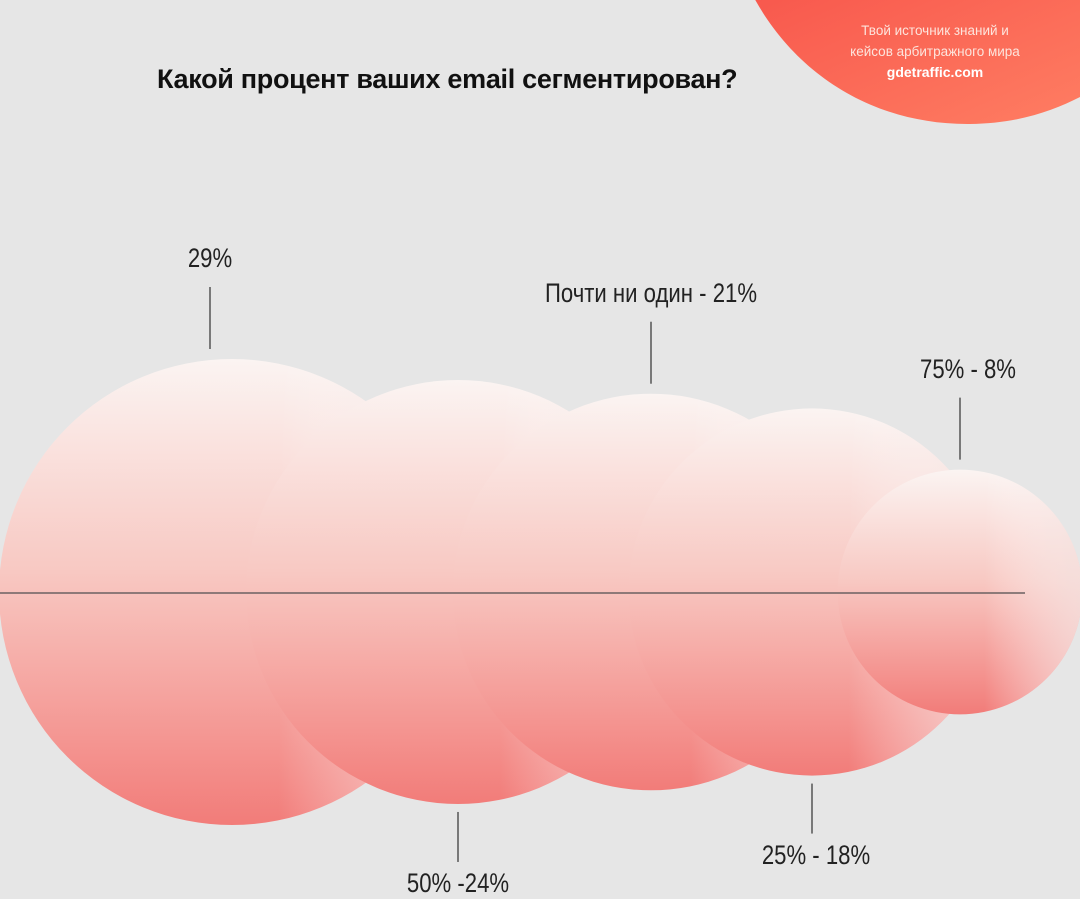 The height and width of the screenshot is (899, 1080). I want to click on brand-line-1: Твой источник знаний и, so click(935, 30).